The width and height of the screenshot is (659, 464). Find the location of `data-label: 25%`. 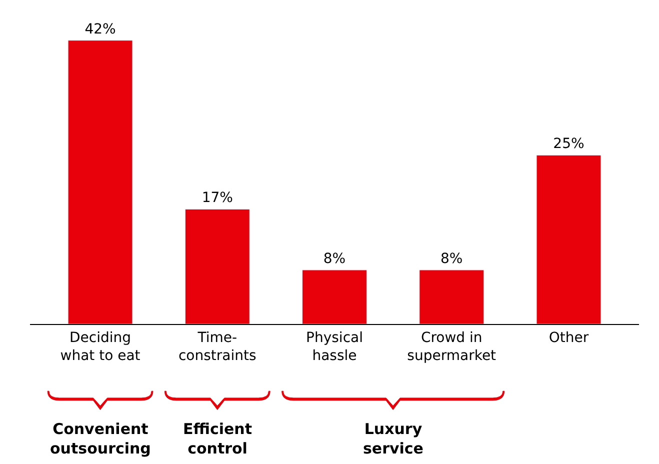

data-label: 25% is located at coordinates (568, 144).